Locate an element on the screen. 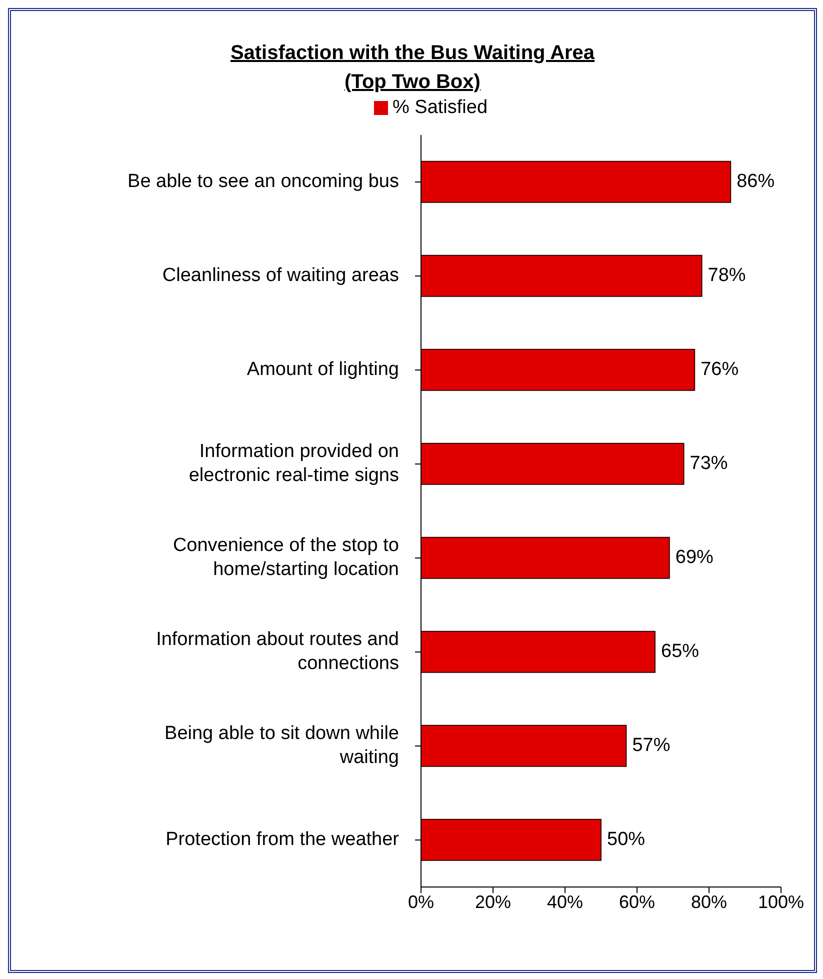 The image size is (823, 979). x-tick-label: 20% is located at coordinates (493, 902).